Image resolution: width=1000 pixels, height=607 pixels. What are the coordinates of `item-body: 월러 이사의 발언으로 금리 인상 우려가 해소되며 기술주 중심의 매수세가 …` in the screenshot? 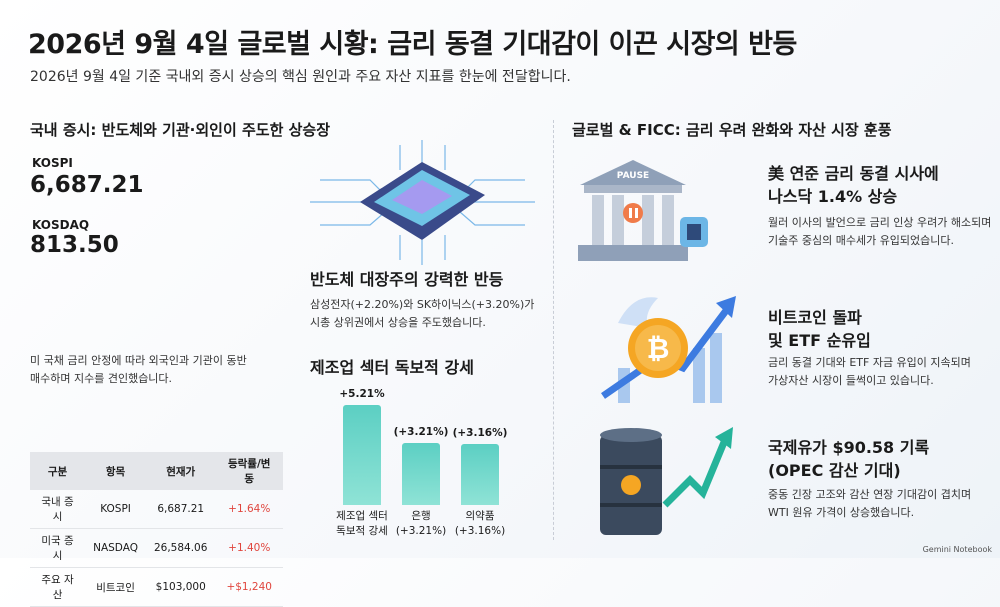 It's located at (880, 231).